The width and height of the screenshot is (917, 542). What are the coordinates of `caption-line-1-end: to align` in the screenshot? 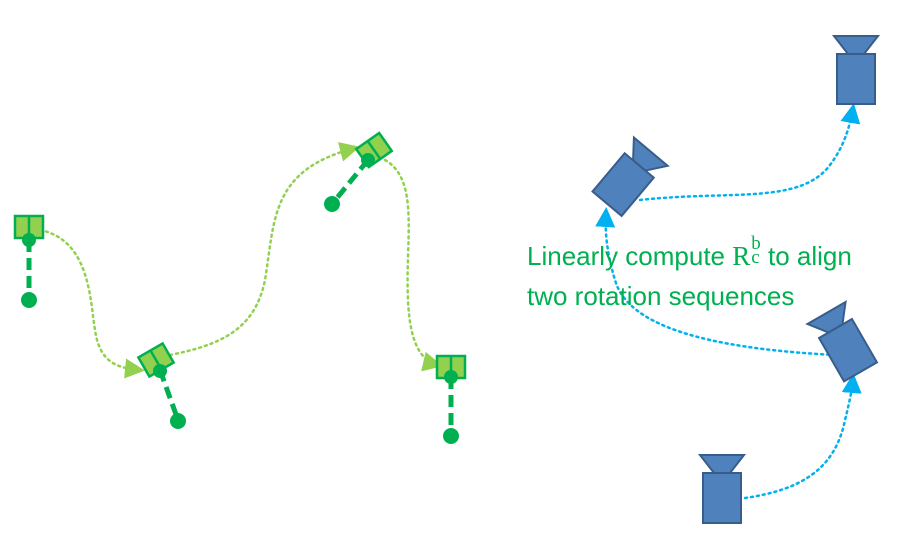 It's located at (806, 256).